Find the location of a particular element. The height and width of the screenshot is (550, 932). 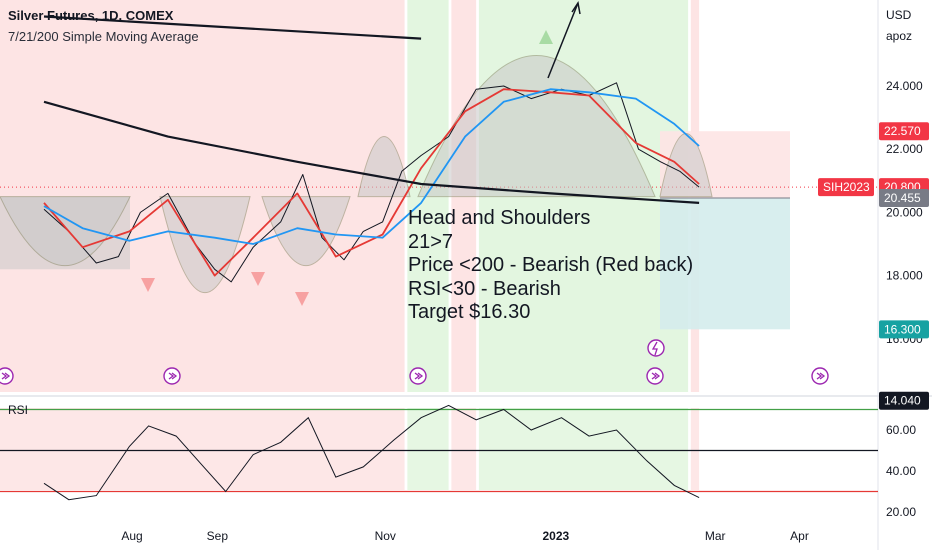

time-tick-label: Mar is located at coordinates (715, 536).